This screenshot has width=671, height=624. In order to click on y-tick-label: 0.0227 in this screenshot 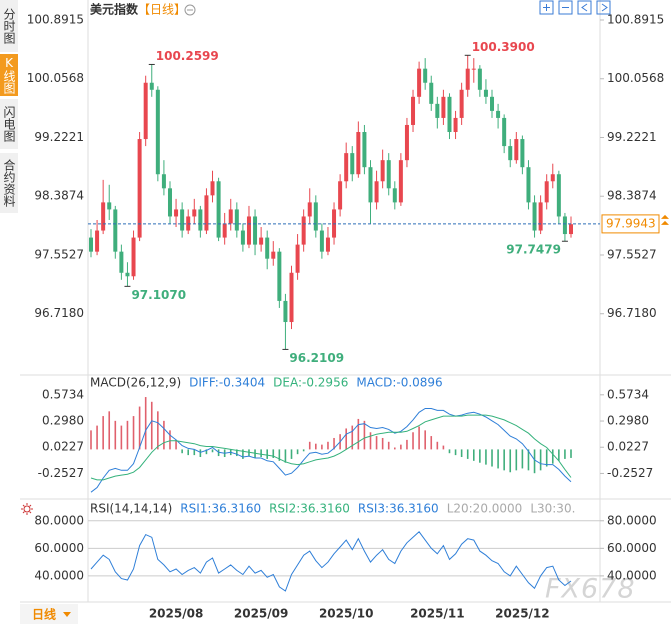, I will do `click(628, 447)`.